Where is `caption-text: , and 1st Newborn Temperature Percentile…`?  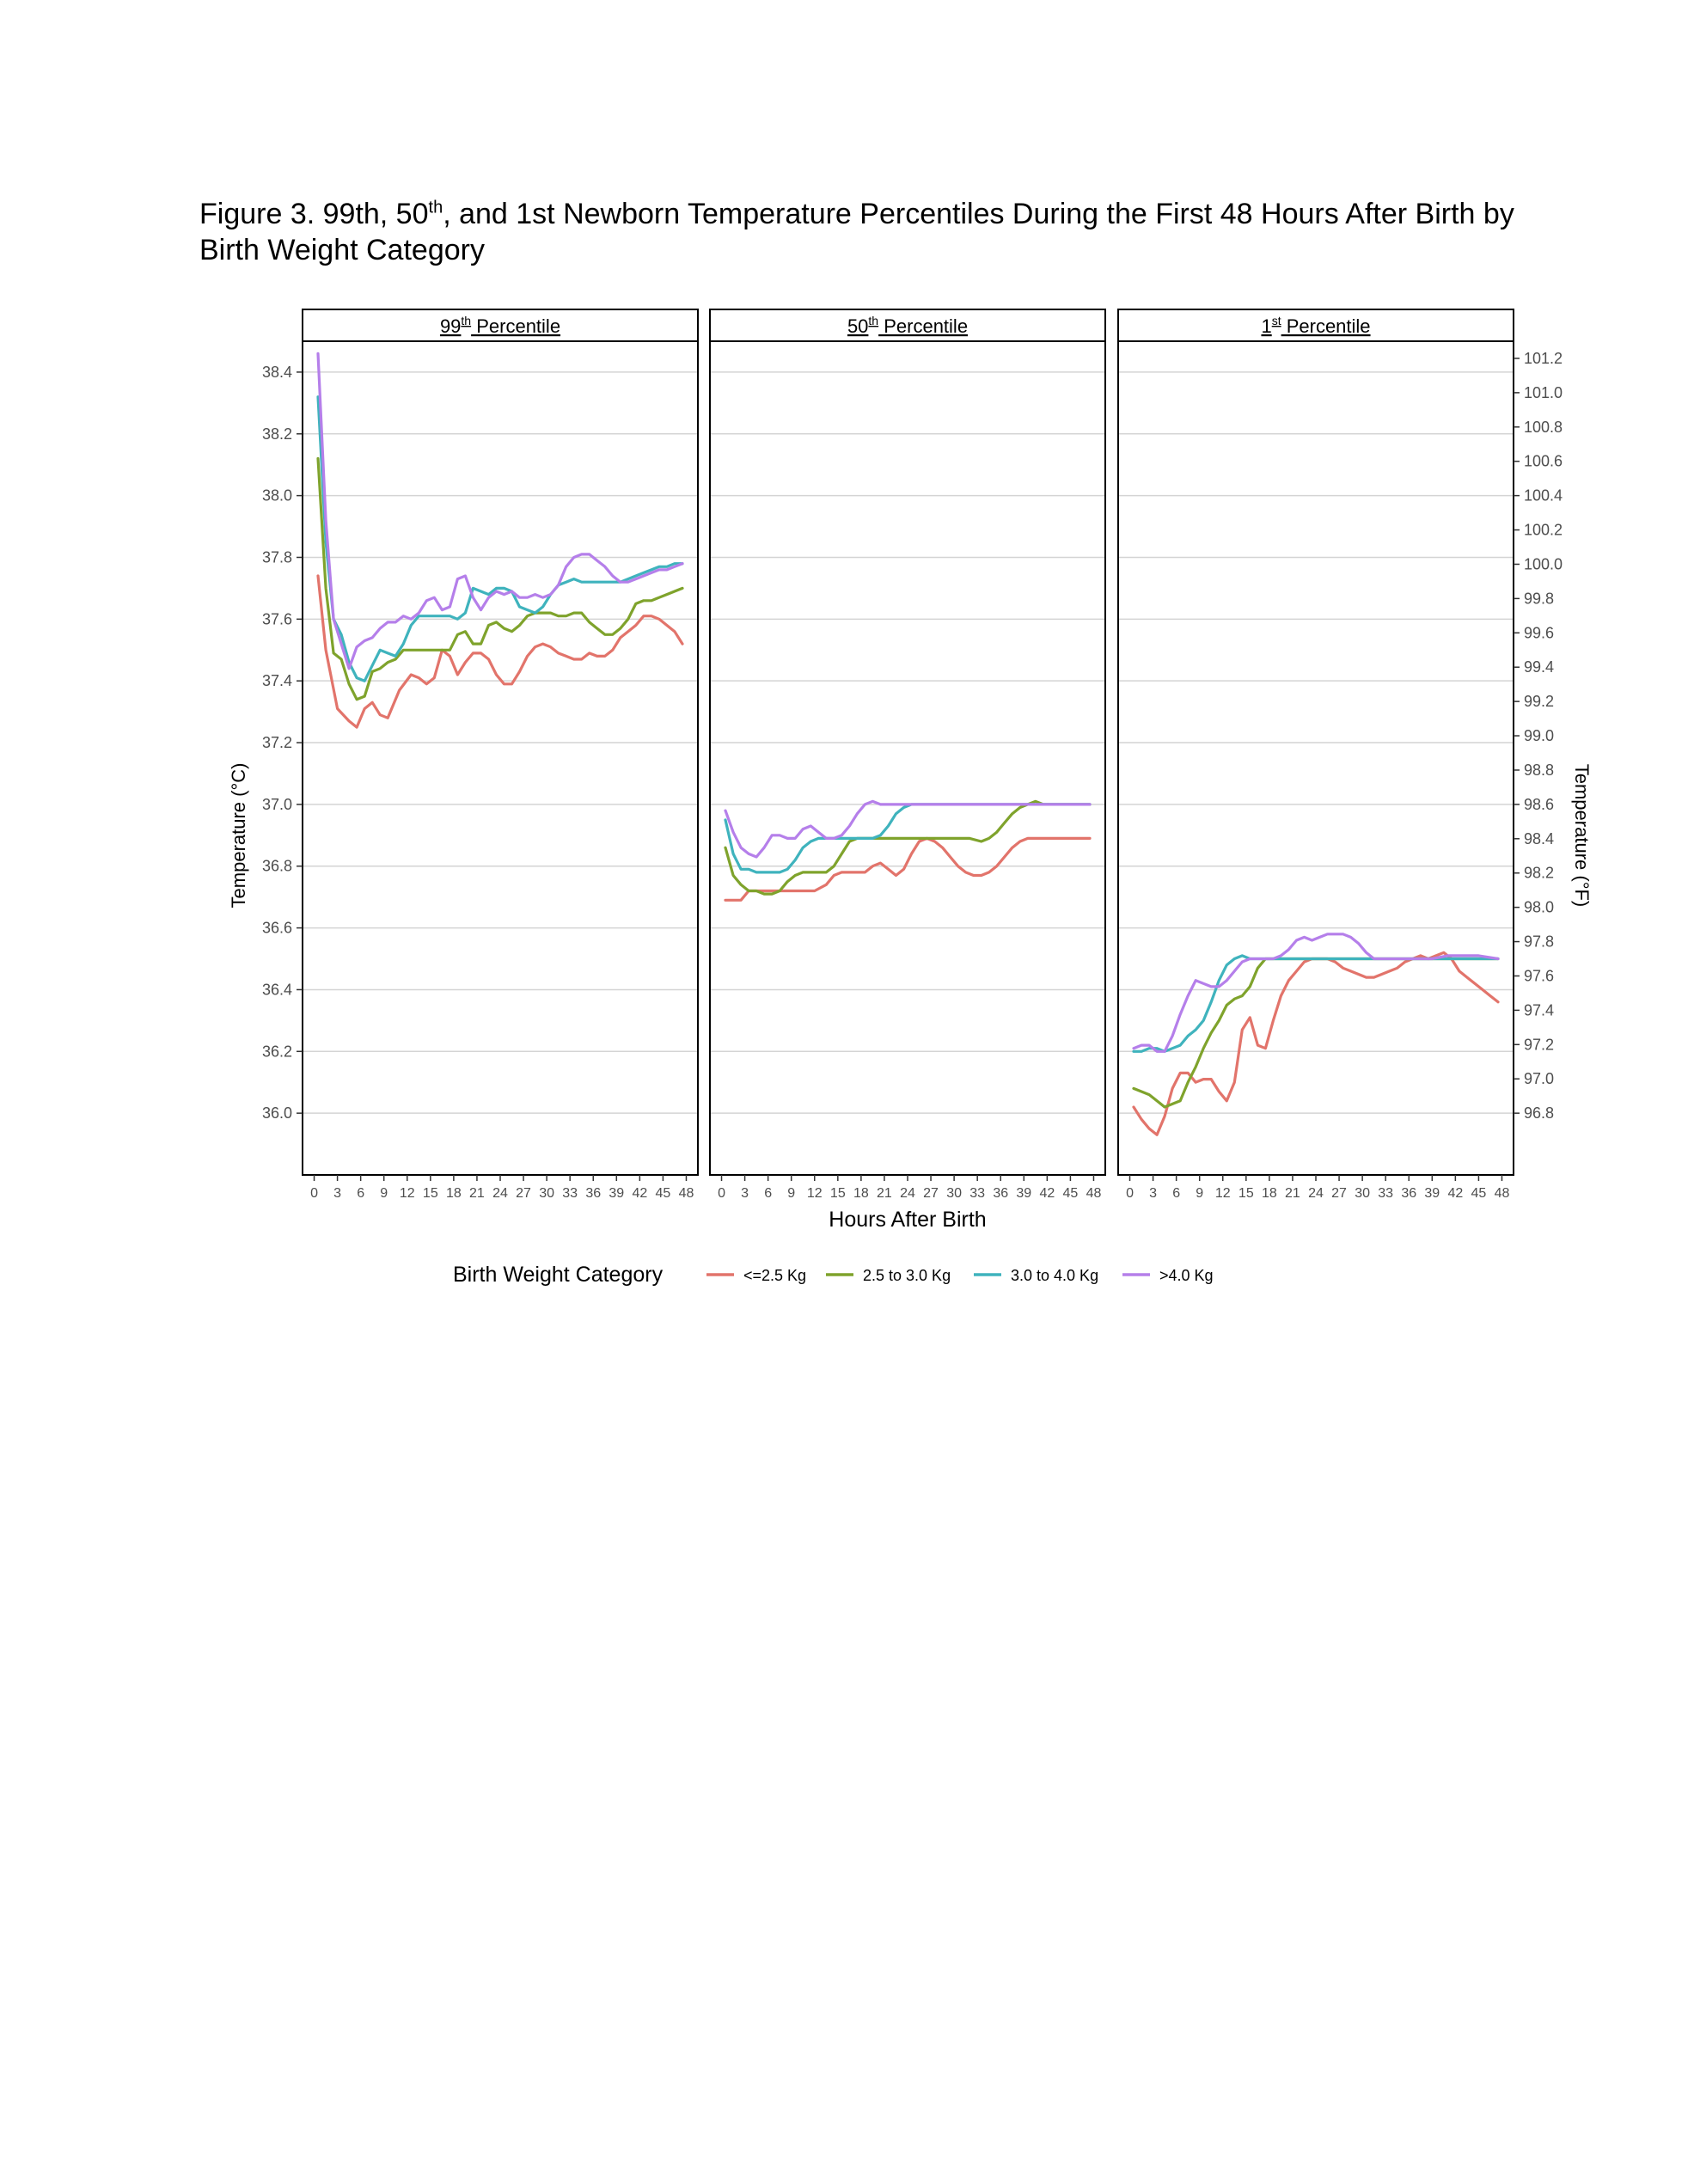 caption-text: , and 1st Newborn Temperature Percentile… is located at coordinates (856, 232).